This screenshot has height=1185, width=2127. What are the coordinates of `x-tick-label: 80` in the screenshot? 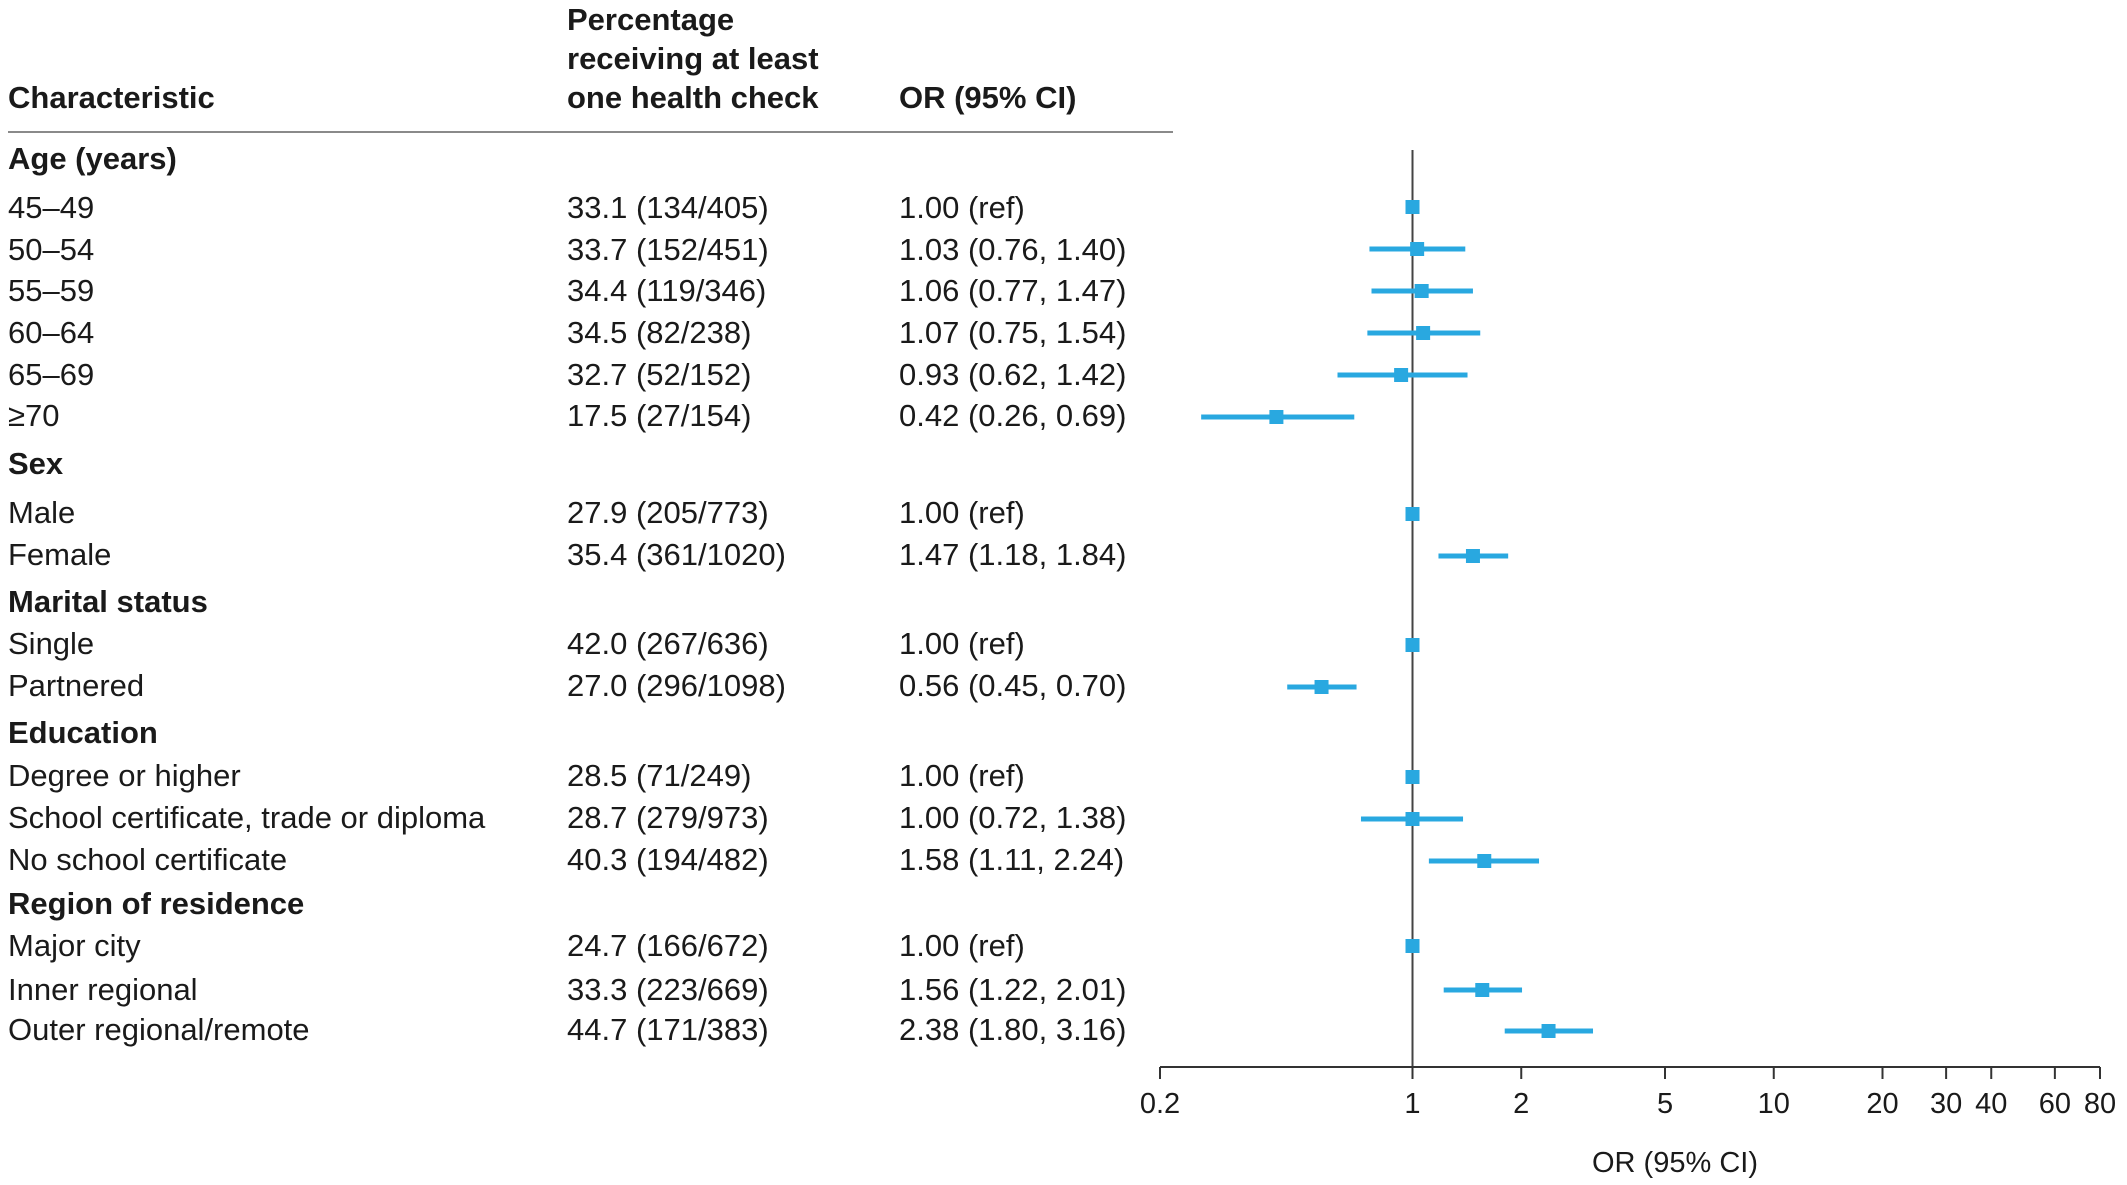 It's located at (2100, 1104).